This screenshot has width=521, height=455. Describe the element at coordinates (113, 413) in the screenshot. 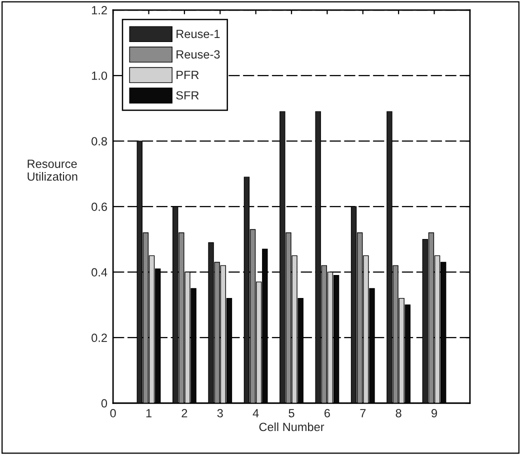

I see `x-tick-label: 0` at that location.